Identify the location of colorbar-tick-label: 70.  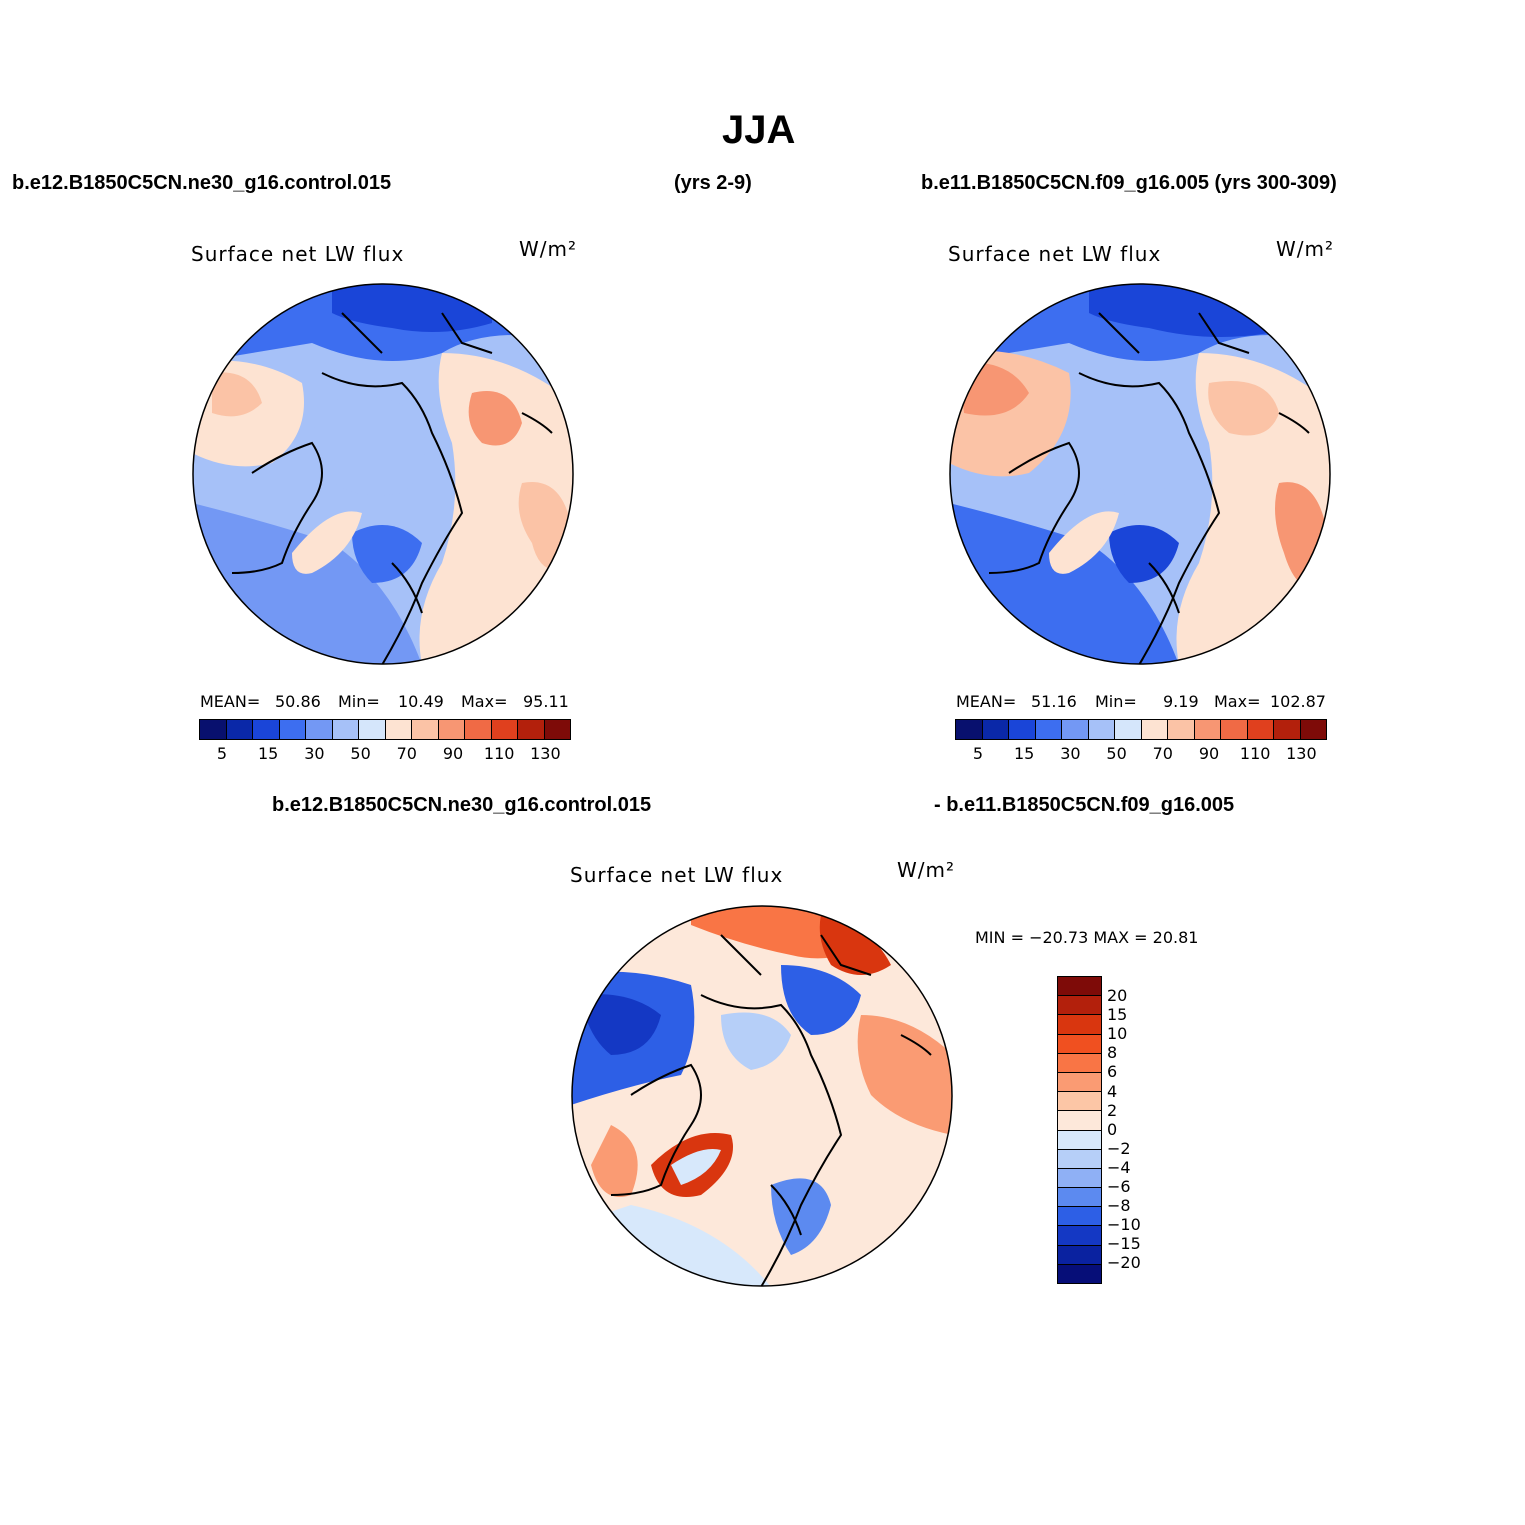
(406, 753).